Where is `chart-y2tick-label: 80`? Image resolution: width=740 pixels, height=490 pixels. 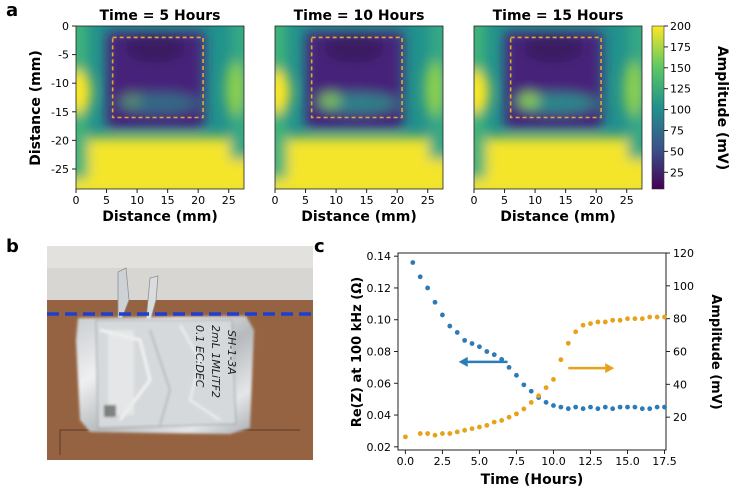 chart-y2tick-label: 80 is located at coordinates (680, 319).